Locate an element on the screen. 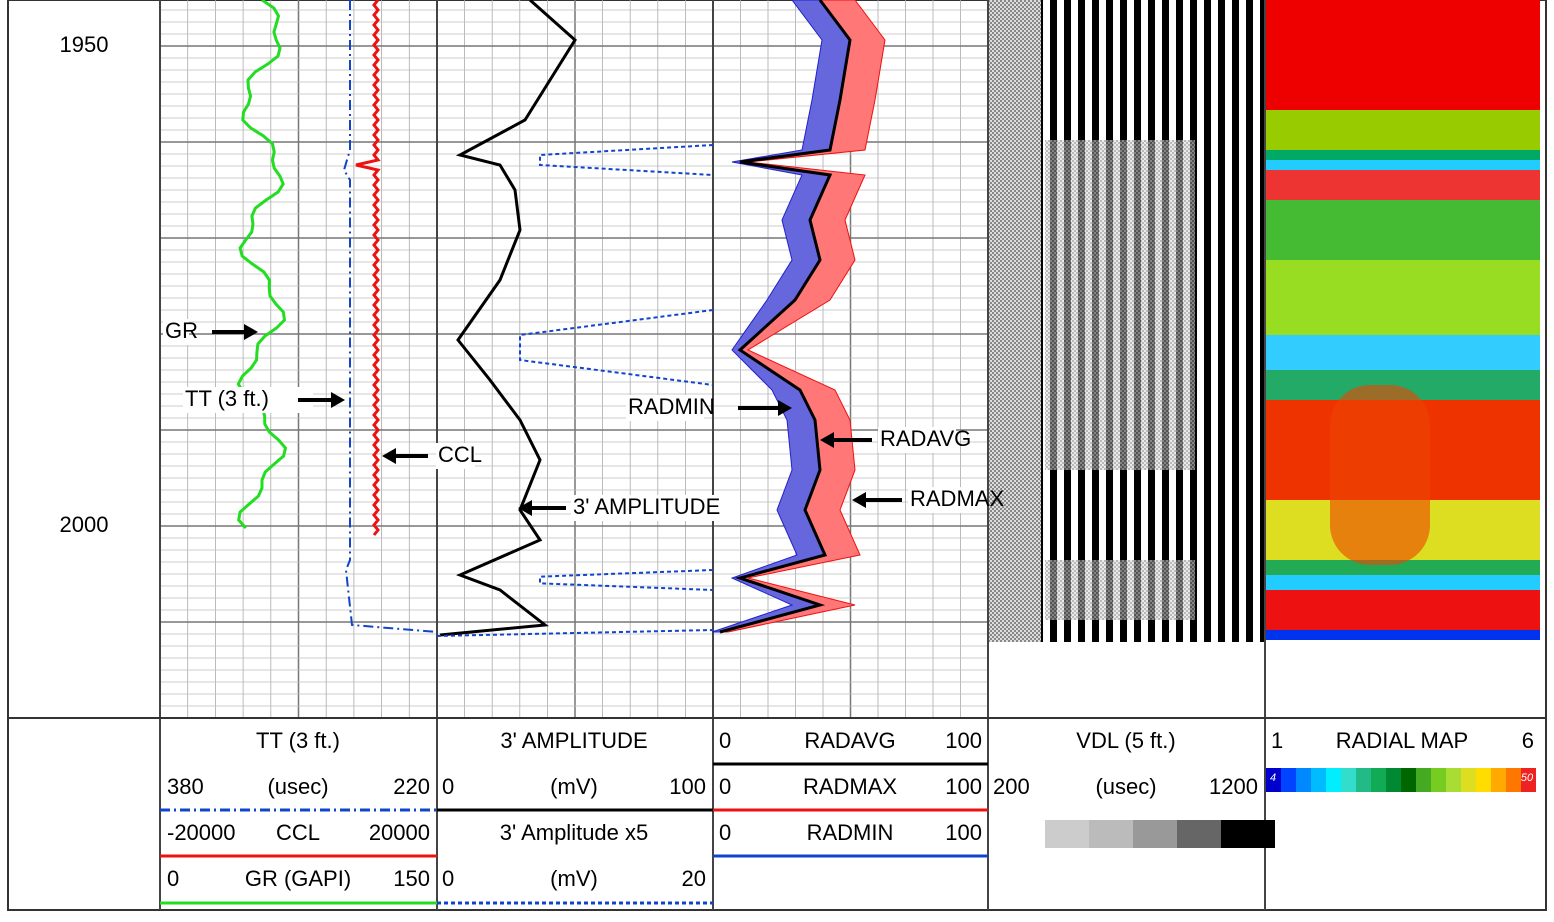  annotation: CCL is located at coordinates (460, 454).